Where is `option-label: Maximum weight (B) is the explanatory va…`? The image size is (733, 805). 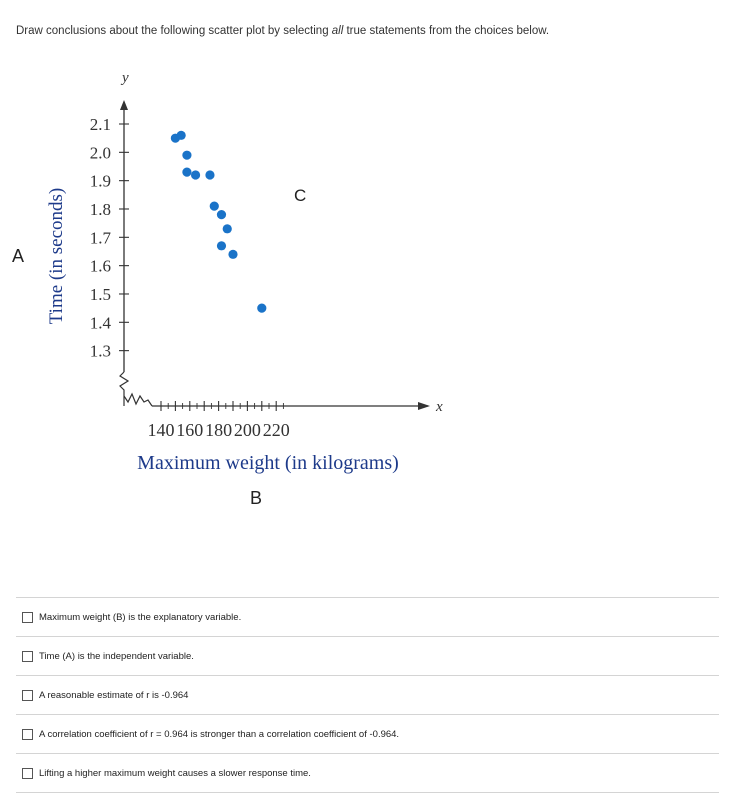 option-label: Maximum weight (B) is the explanatory va… is located at coordinates (140, 617).